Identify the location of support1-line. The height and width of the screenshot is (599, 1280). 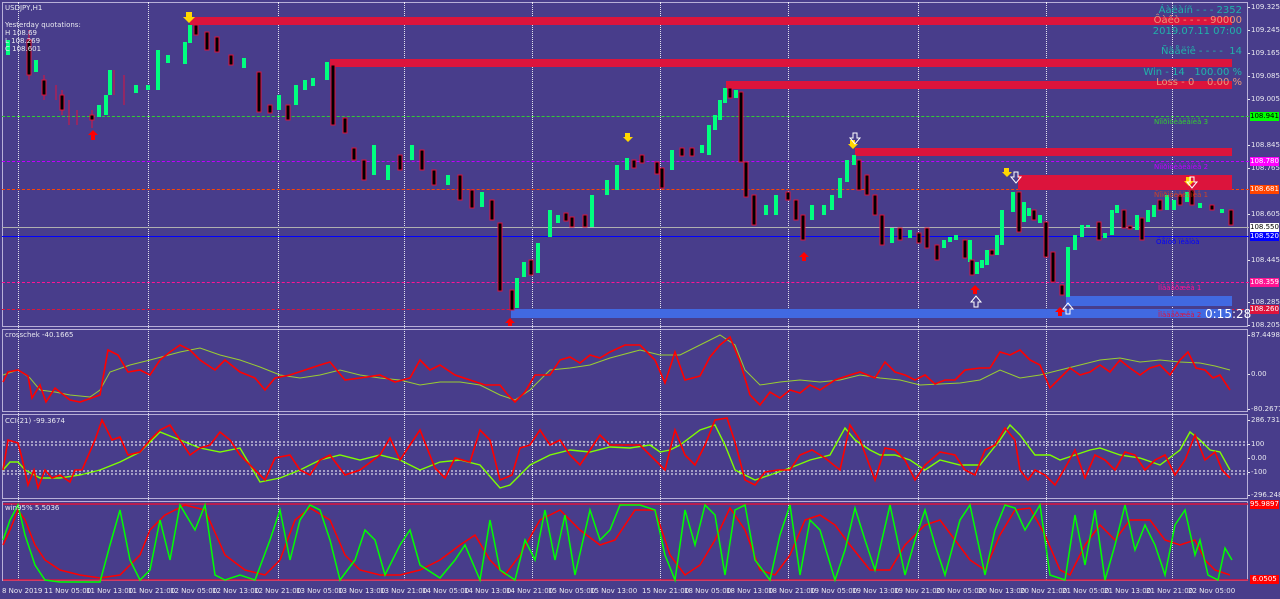
(625, 282).